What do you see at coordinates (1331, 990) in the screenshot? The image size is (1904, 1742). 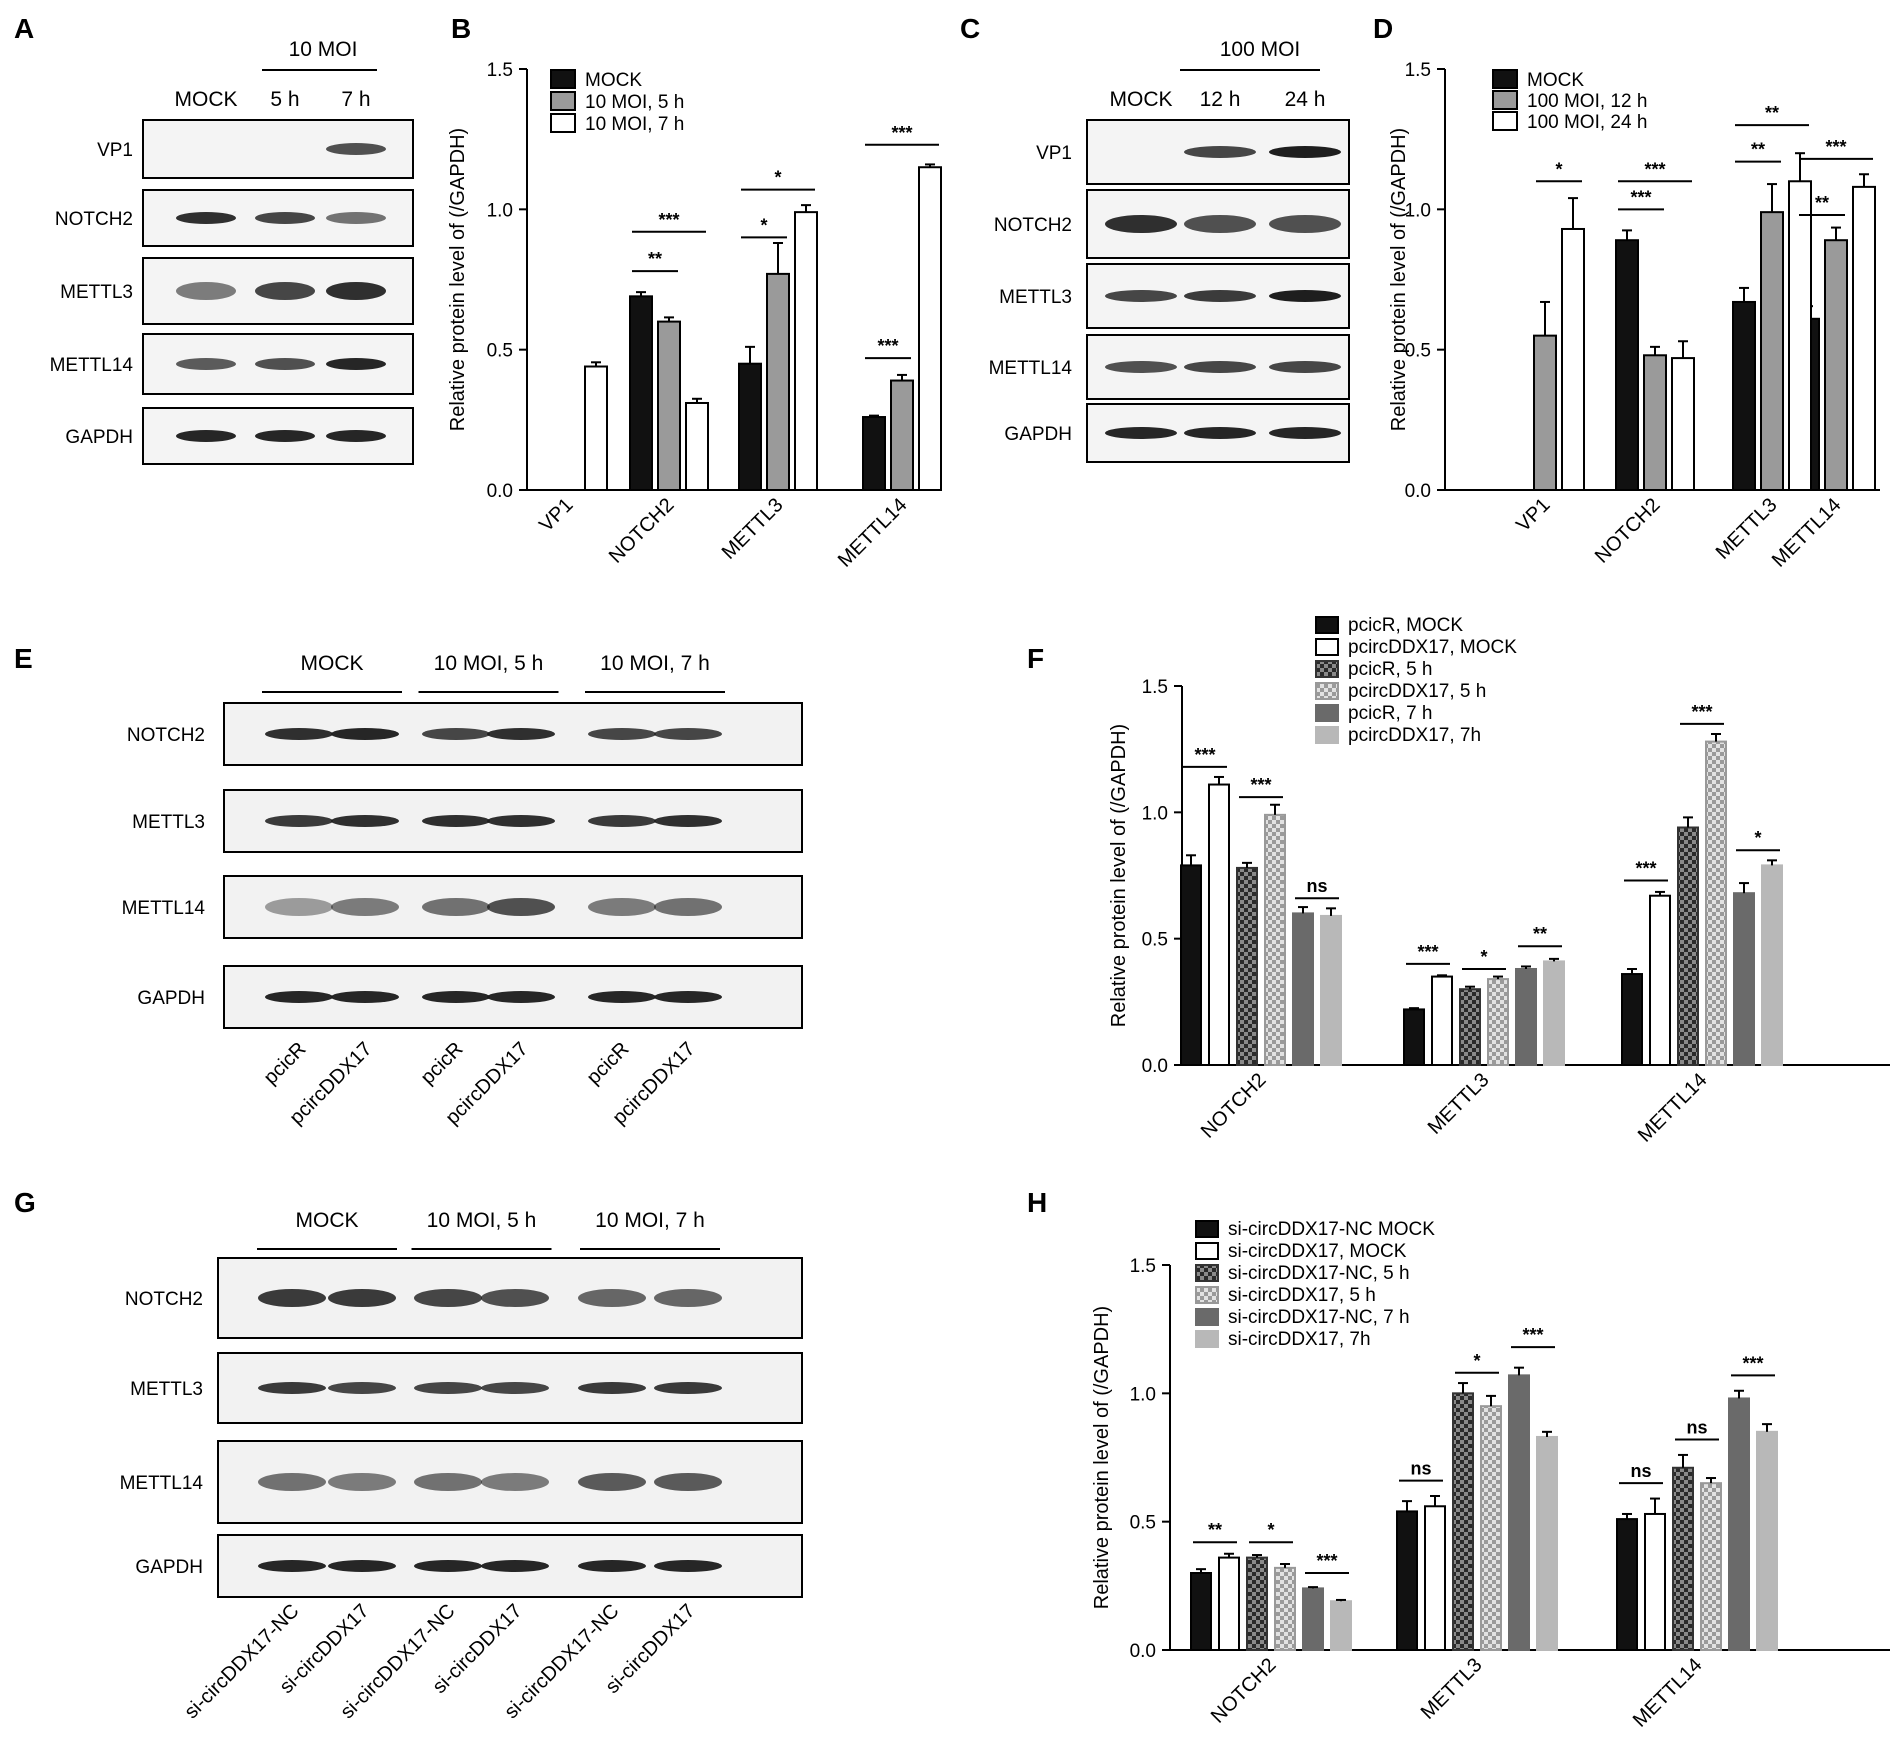 I see `bar-NOTCH2-s5` at bounding box center [1331, 990].